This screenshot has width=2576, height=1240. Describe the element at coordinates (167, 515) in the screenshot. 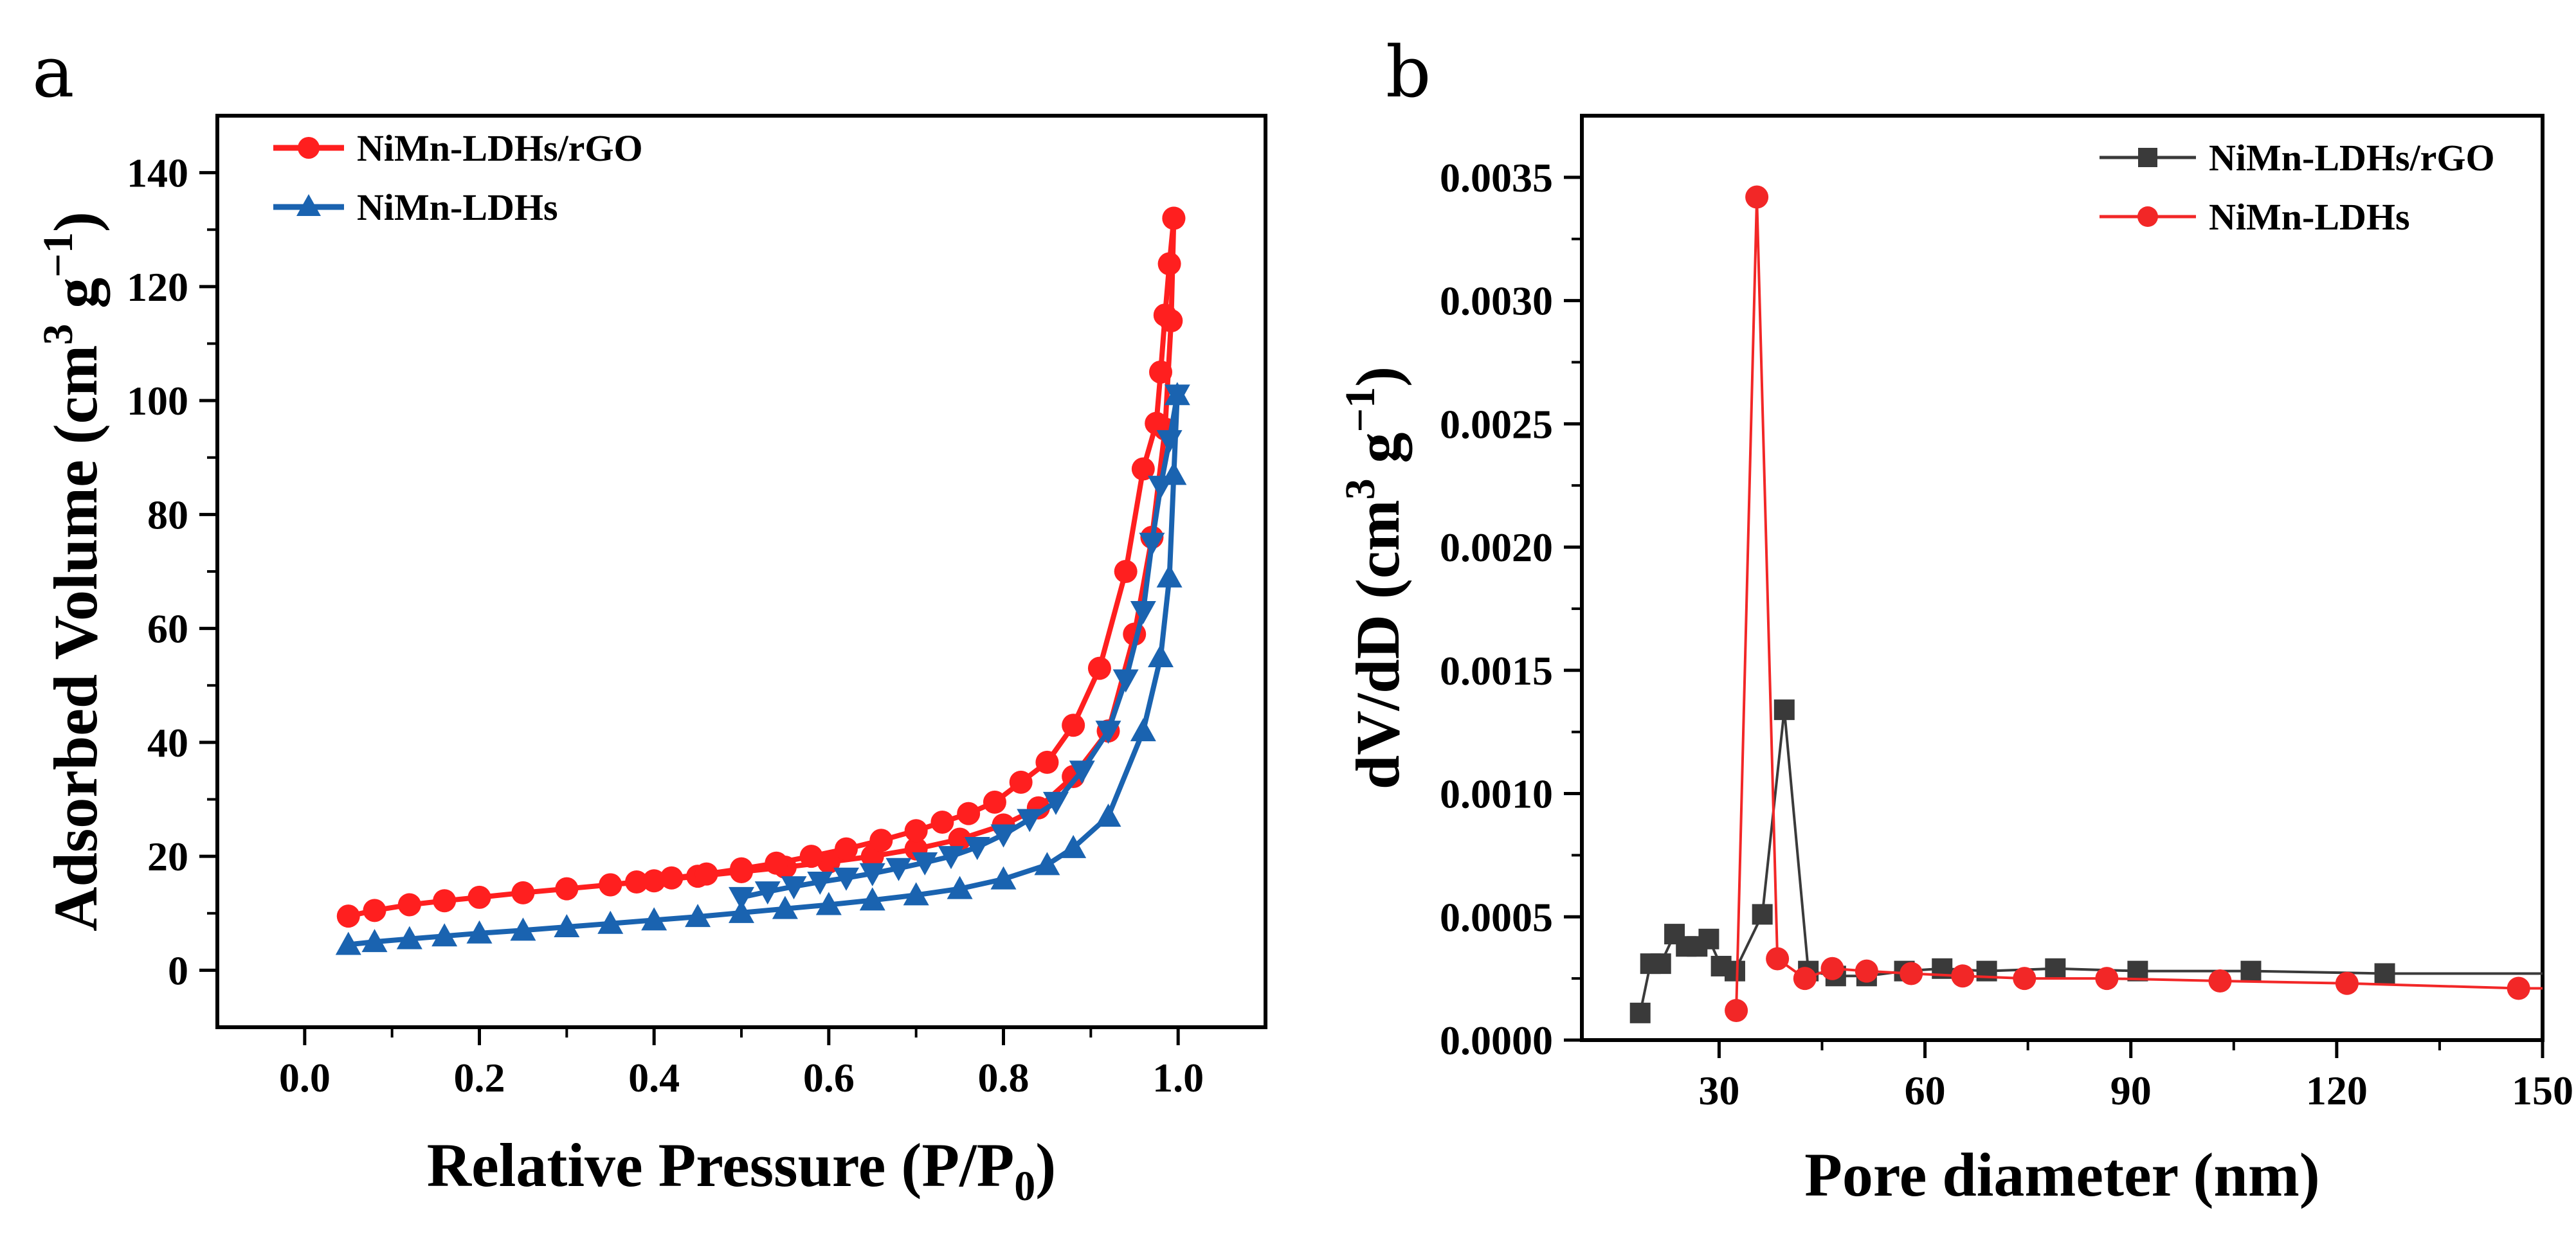

I see `y-tick-label: 80` at that location.